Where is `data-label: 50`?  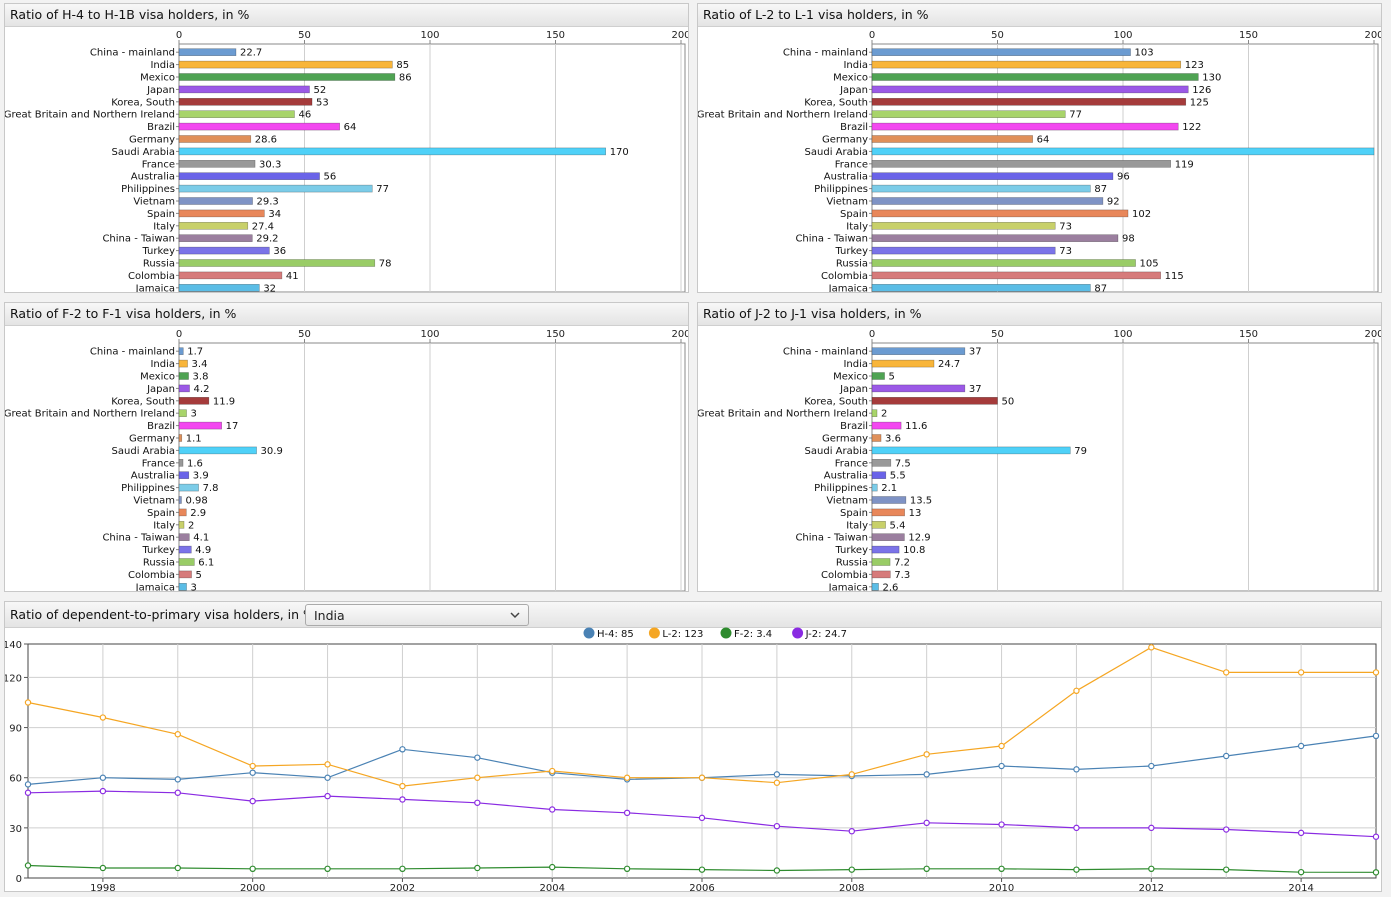
data-label: 50 is located at coordinates (1008, 401).